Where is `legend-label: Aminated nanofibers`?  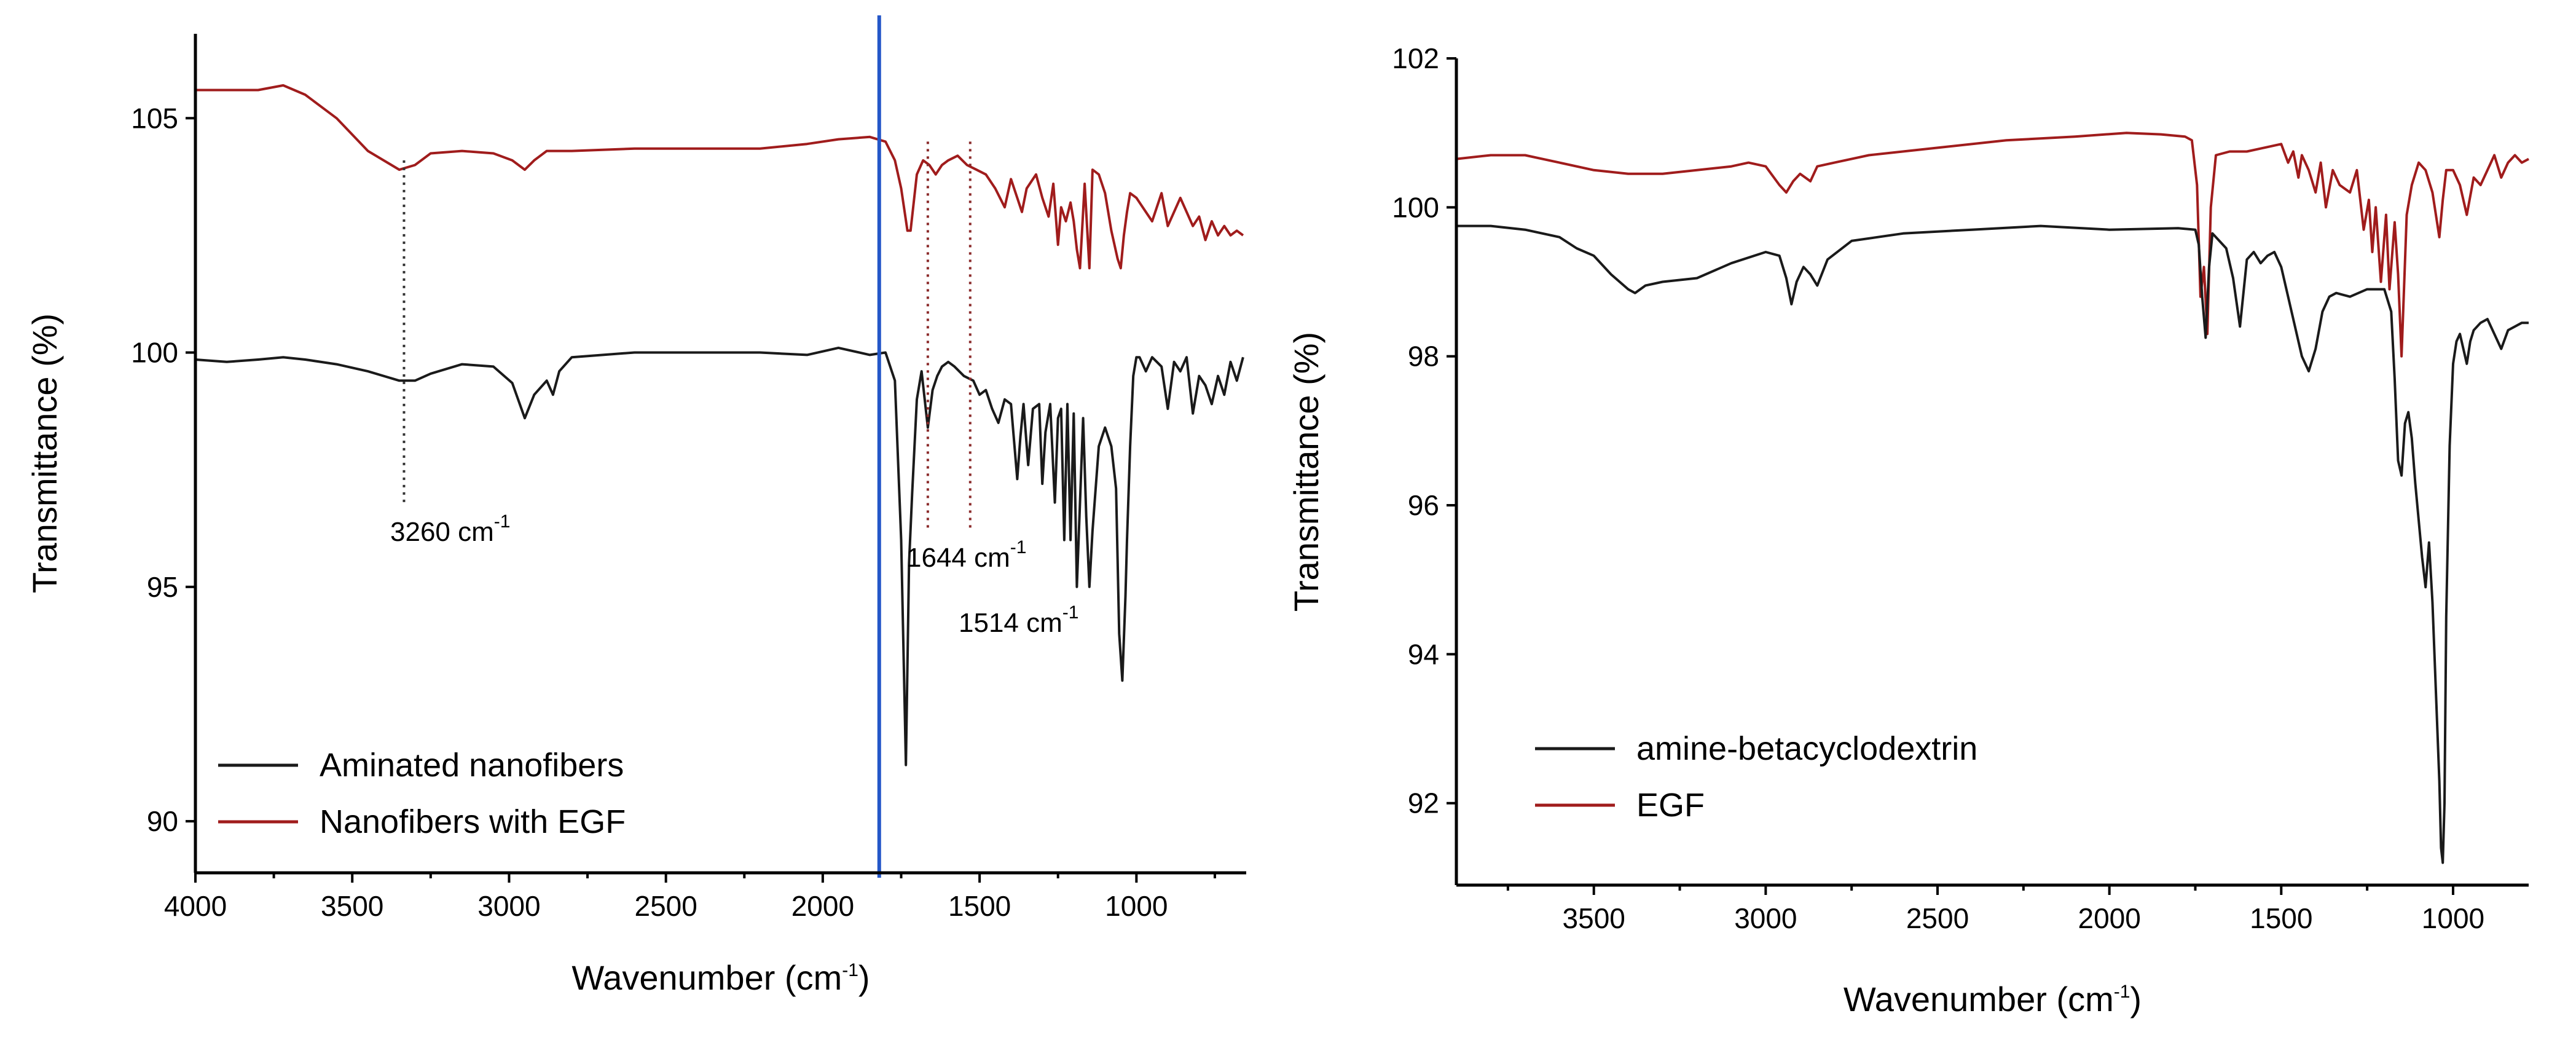 legend-label: Aminated nanofibers is located at coordinates (472, 765).